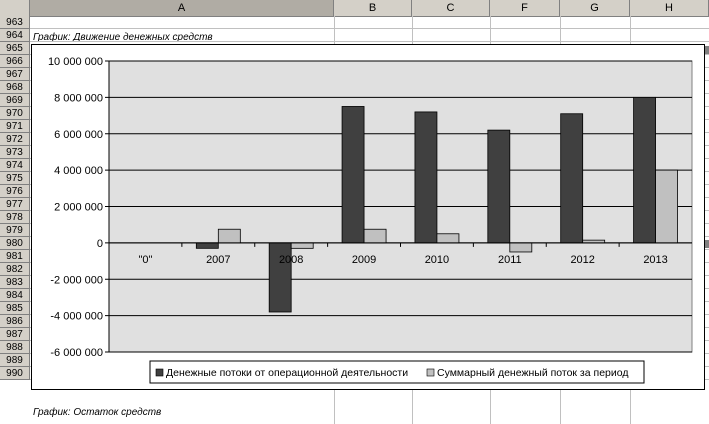 Image resolution: width=709 pixels, height=424 pixels. What do you see at coordinates (15, 191) in the screenshot?
I see `row-header: 976` at bounding box center [15, 191].